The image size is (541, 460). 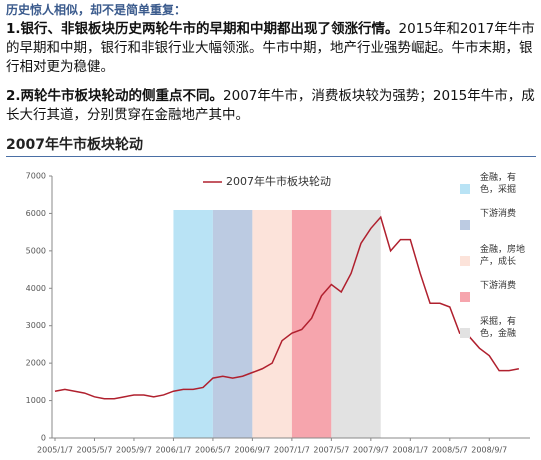 I want to click on x-tick-label: 2006/9/7, so click(x=252, y=450).